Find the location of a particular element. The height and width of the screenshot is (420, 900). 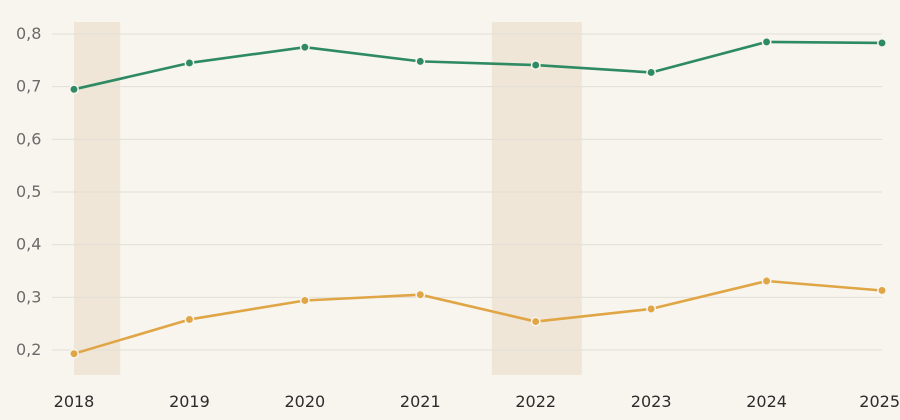

y-tick-label: 0,2 is located at coordinates (28, 349).